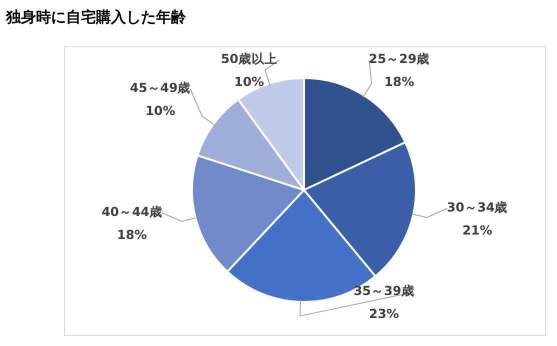  Describe the element at coordinates (132, 211) in the screenshot. I see `slice-label: 40～44歳` at that location.